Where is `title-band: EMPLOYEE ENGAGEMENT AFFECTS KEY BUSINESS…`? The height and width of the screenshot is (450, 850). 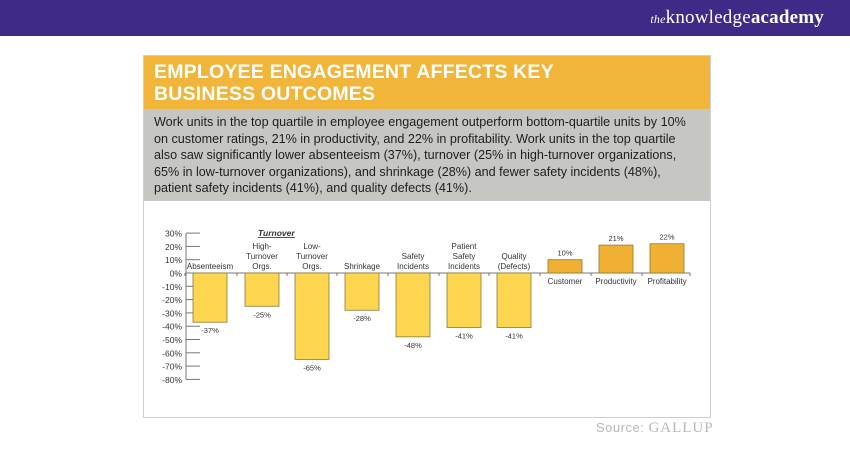 title-band: EMPLOYEE ENGAGEMENT AFFECTS KEY BUSINESS… is located at coordinates (427, 82).